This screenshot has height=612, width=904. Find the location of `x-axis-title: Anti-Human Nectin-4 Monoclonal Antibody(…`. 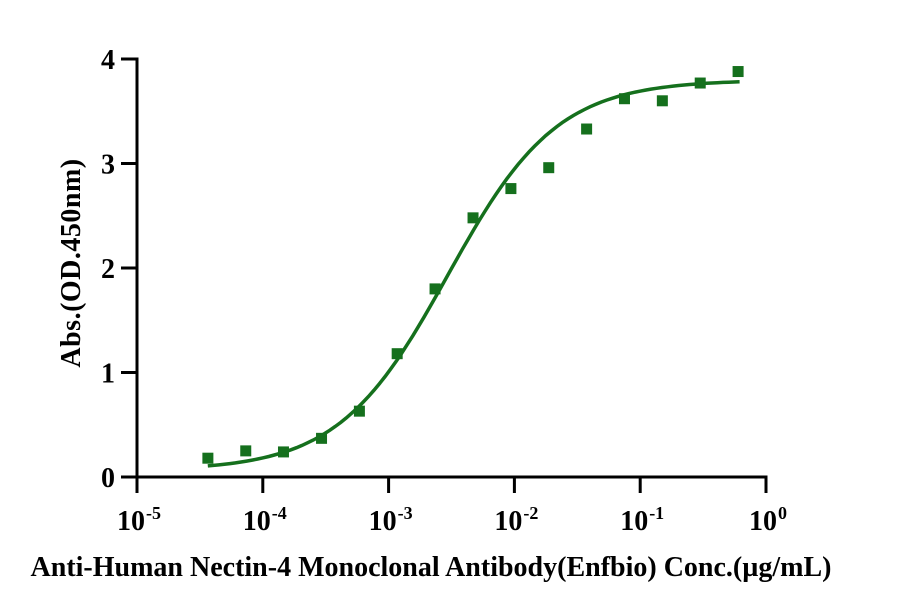

x-axis-title: Anti-Human Nectin-4 Monoclonal Antibody(… is located at coordinates (431, 567).